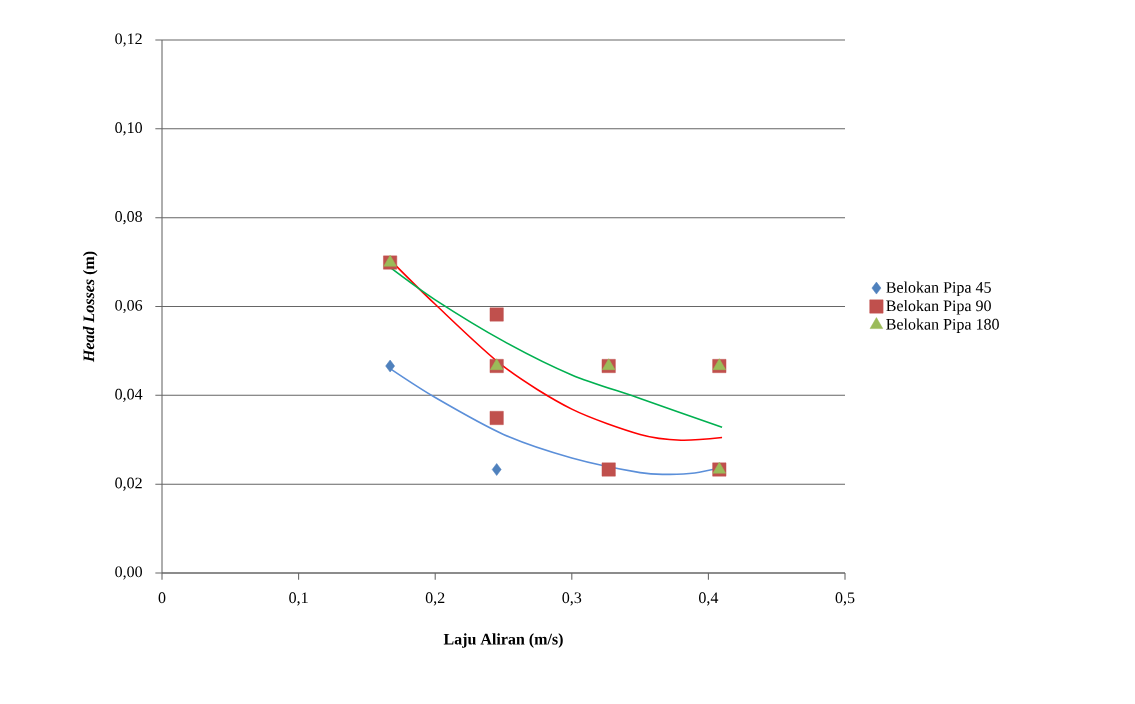  I want to click on x-tick-label: 0,3, so click(572, 599).